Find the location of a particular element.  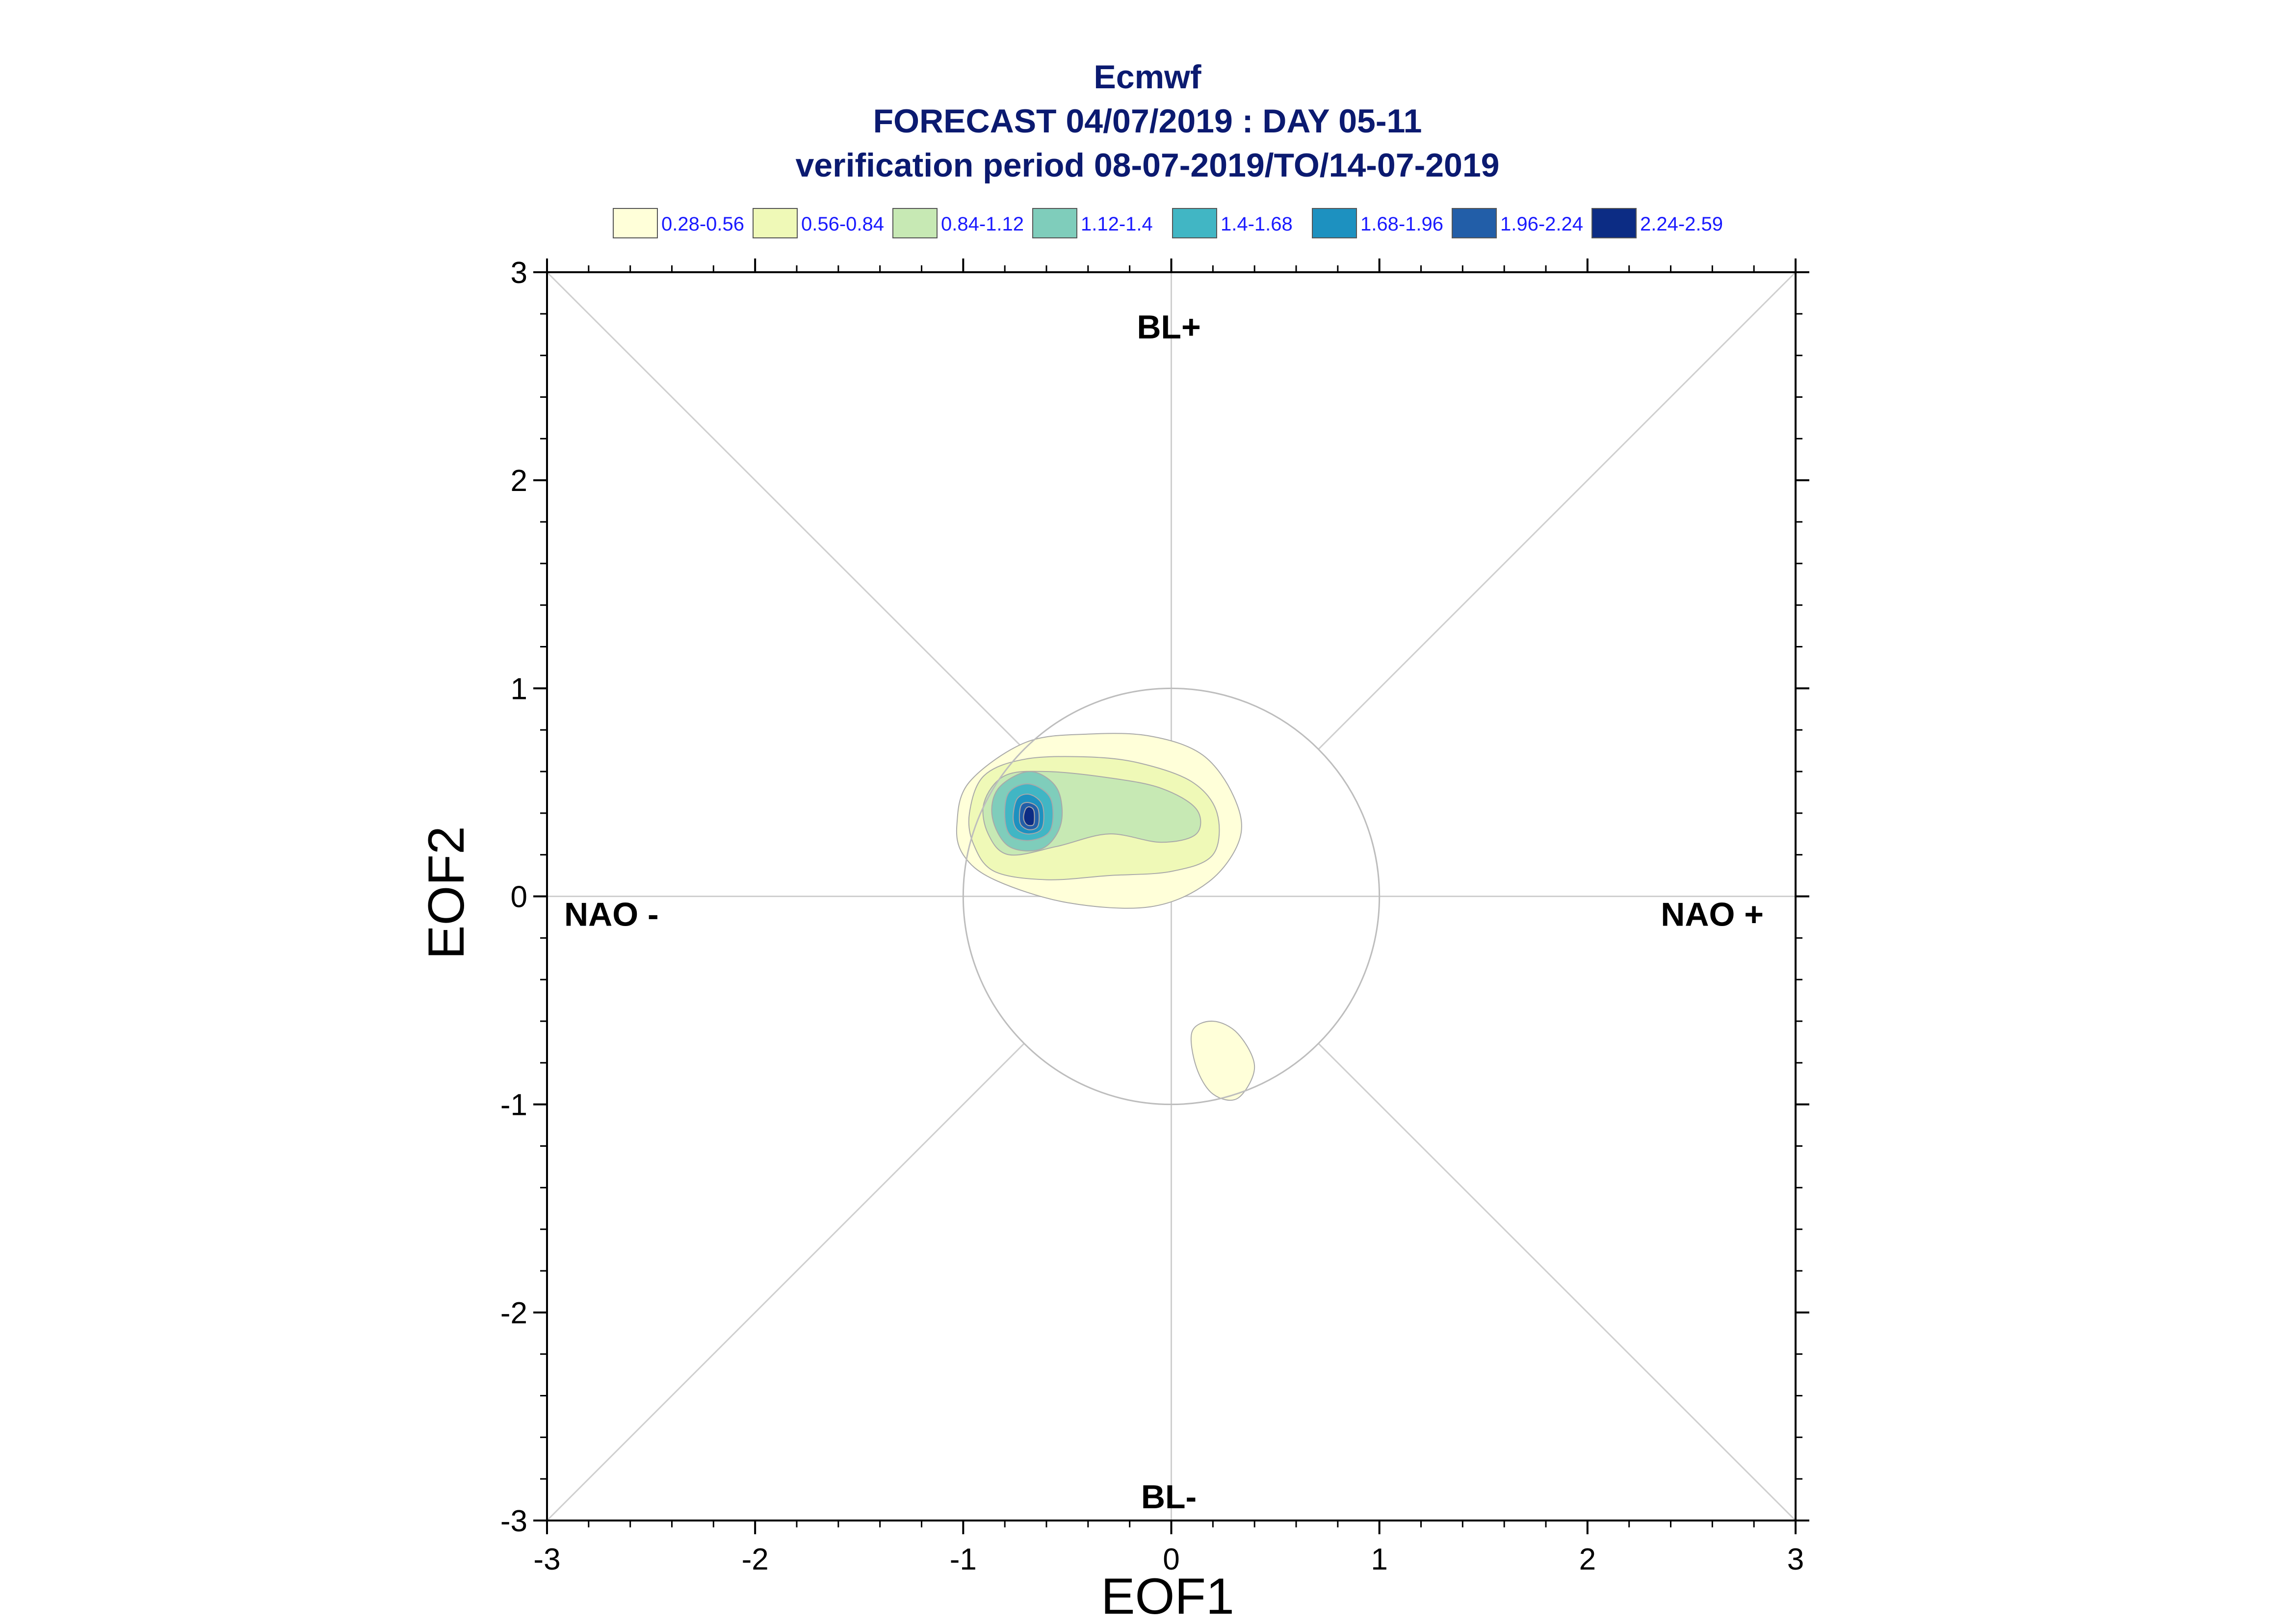

x-tick-label: -2 is located at coordinates (756, 1559).